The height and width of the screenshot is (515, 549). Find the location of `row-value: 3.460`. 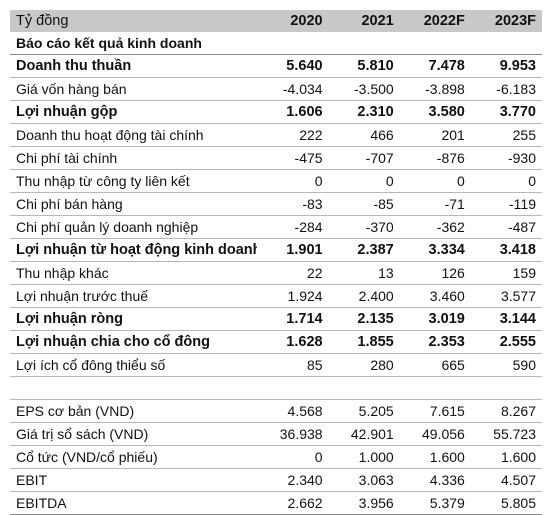

row-value: 3.460 is located at coordinates (435, 296).